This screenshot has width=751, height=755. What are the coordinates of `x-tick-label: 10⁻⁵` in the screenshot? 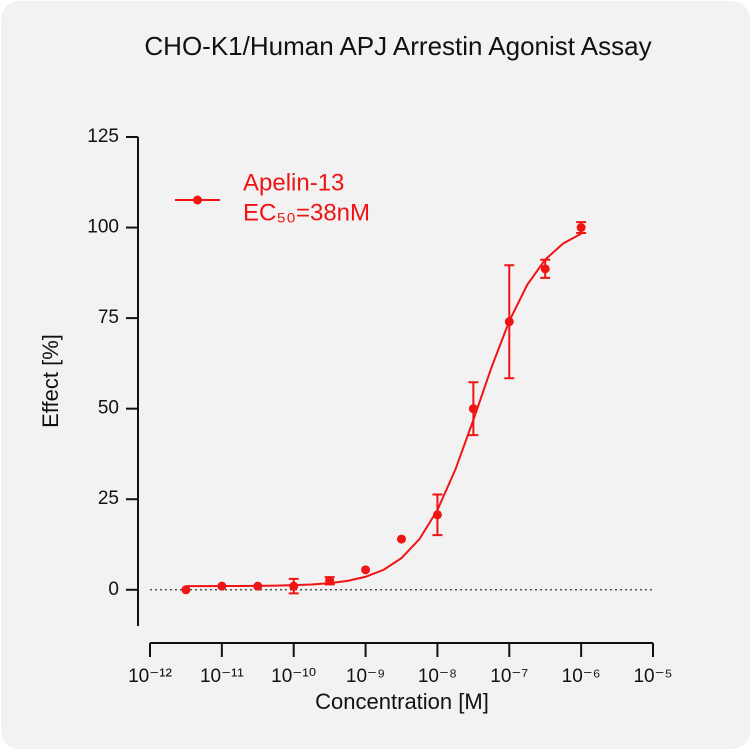 It's located at (652, 676).